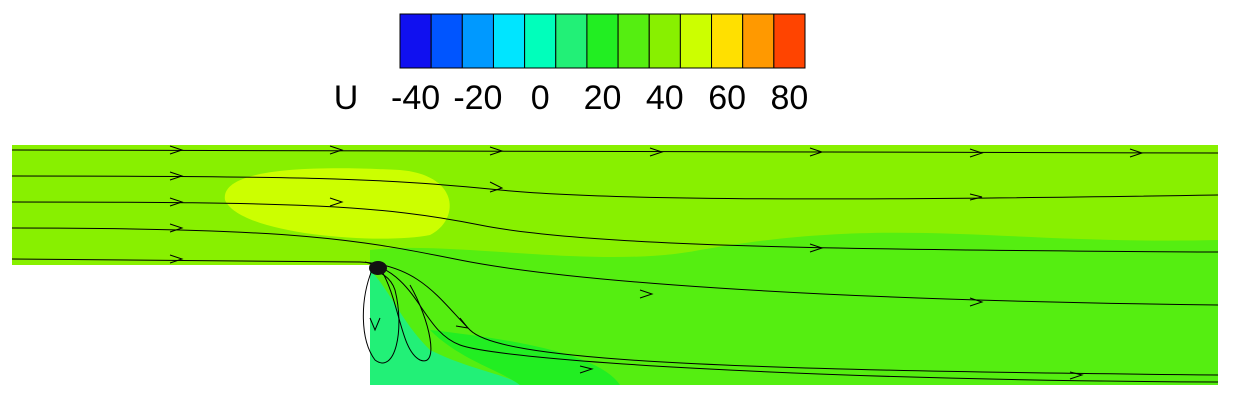  I want to click on colorbar-tick-label: 40, so click(665, 98).